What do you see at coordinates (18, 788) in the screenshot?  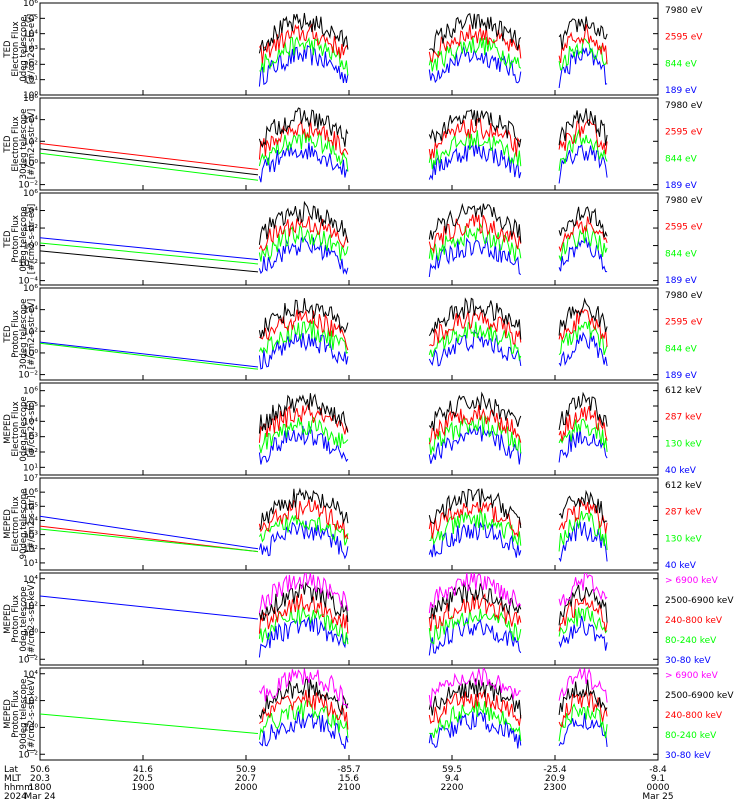 I see `x-row-label: hhmm` at bounding box center [18, 788].